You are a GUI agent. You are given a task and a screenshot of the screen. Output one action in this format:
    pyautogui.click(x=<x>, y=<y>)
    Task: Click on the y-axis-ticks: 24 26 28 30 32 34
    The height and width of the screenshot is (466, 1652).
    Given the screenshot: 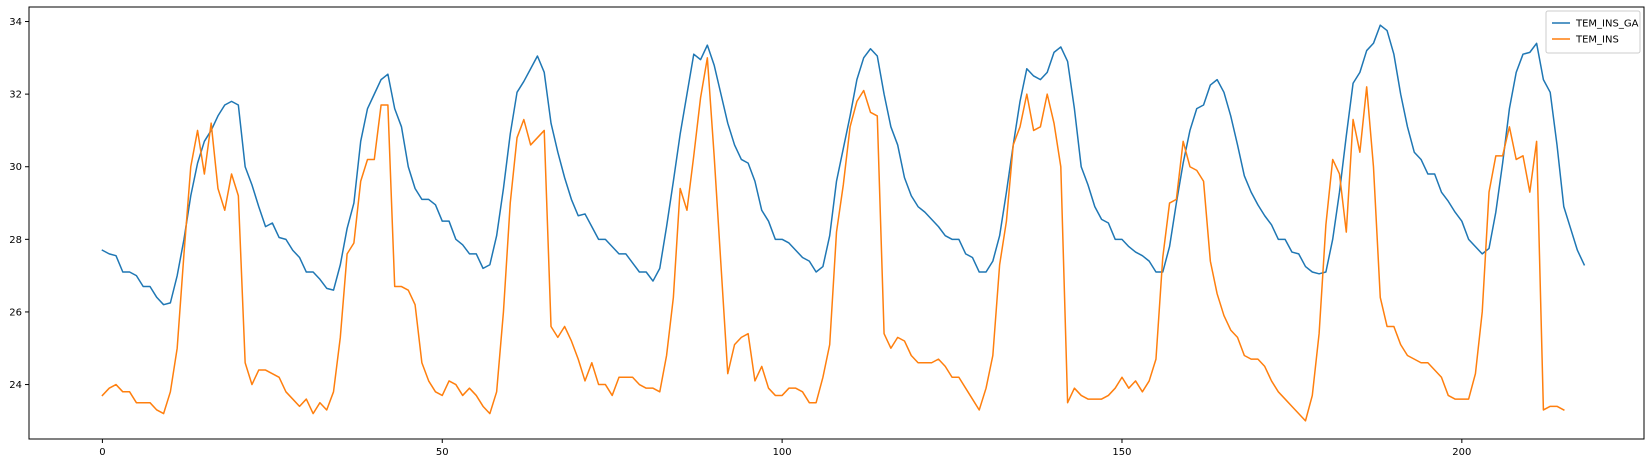 What is the action you would take?
    pyautogui.click(x=19, y=204)
    